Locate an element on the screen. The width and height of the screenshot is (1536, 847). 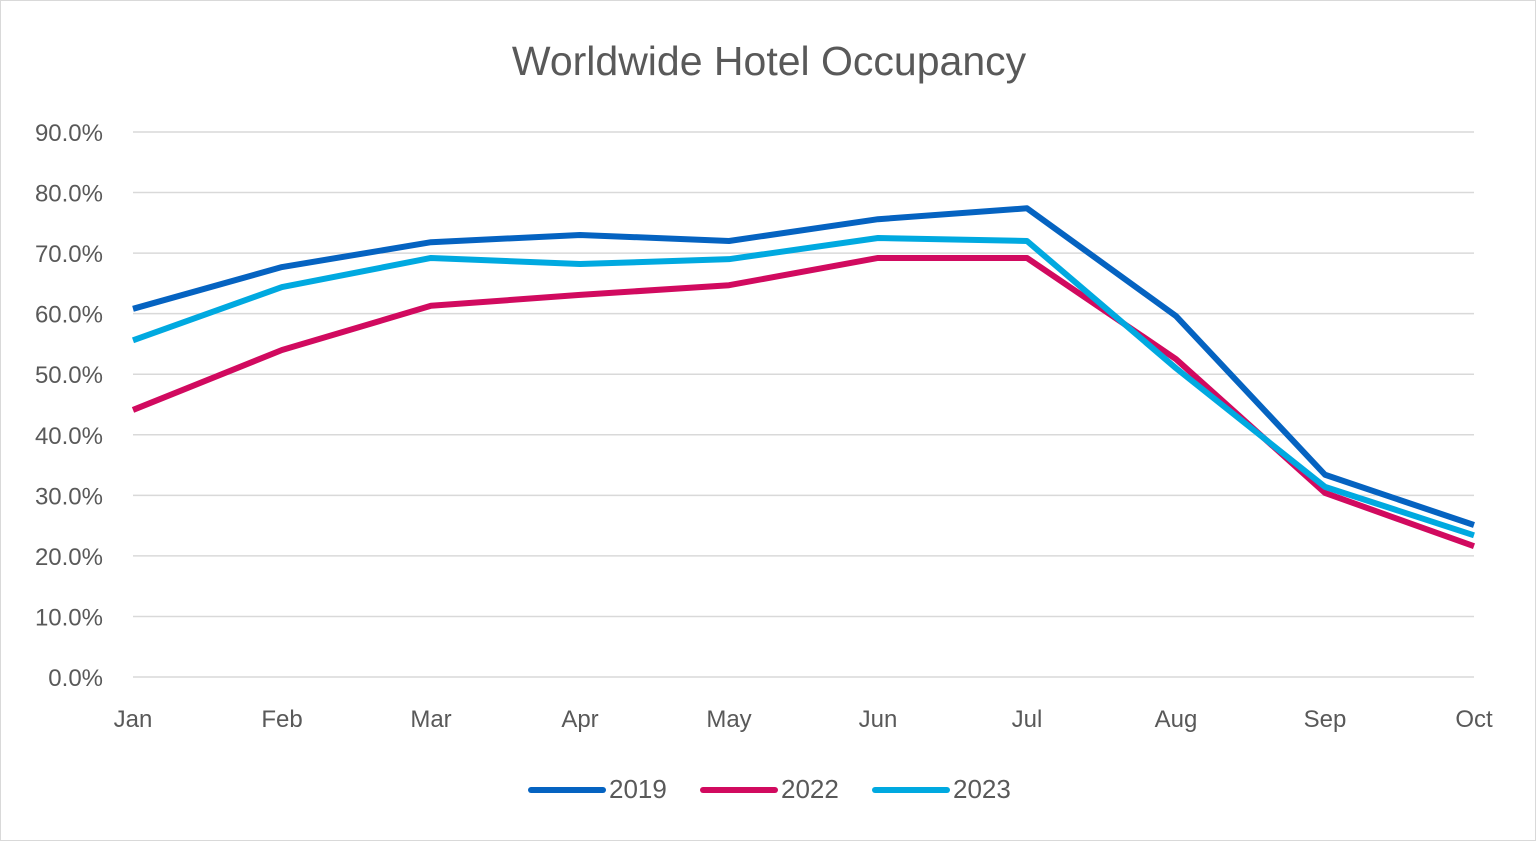
x-axis-ticks: Jan Feb Mar Apr May Jun Jul Aug Sep Oct is located at coordinates (803, 719).